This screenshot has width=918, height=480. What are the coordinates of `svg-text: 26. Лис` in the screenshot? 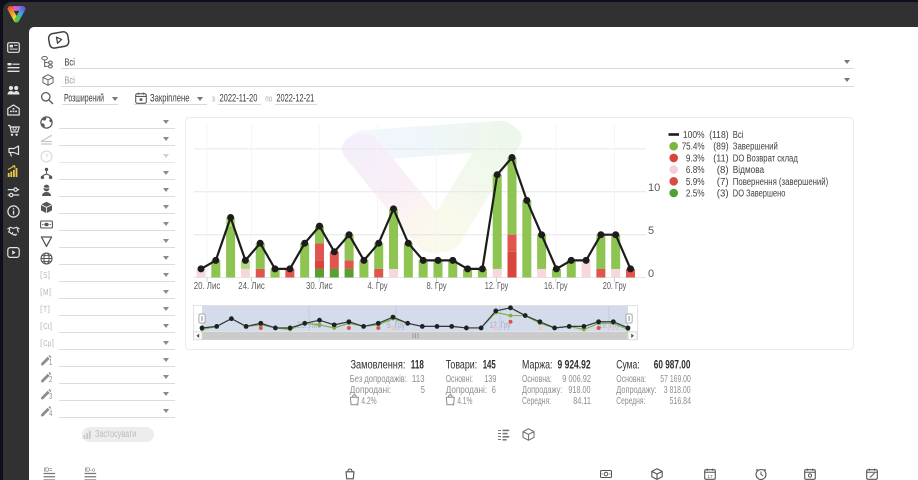 It's located at (309, 325).